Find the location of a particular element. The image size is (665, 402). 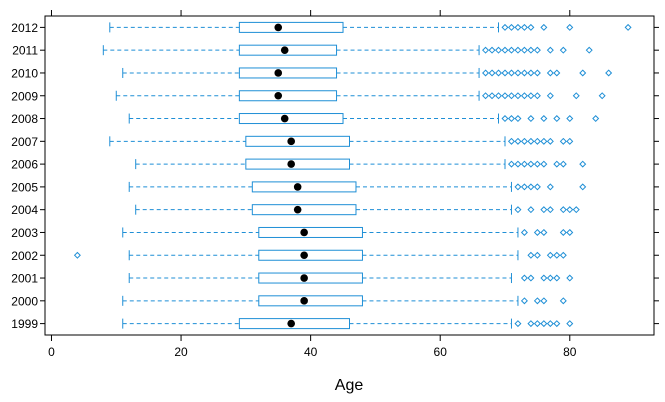

box-group-2011 is located at coordinates (347, 50).